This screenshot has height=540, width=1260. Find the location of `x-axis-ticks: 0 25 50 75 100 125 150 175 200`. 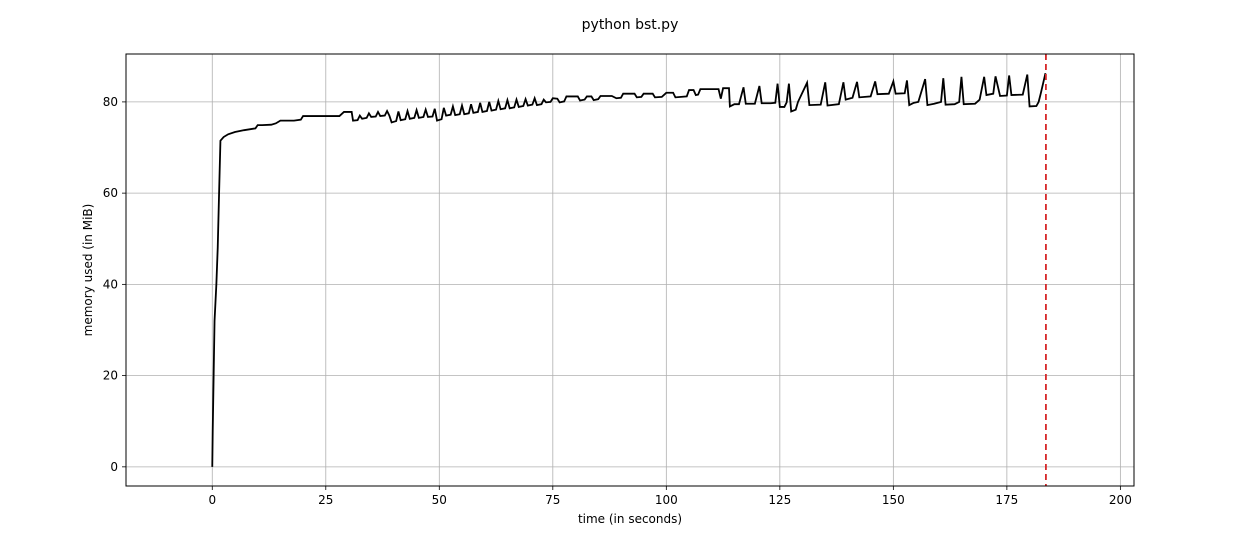

x-axis-ticks: 0 25 50 75 100 125 150 175 200 is located at coordinates (670, 496).